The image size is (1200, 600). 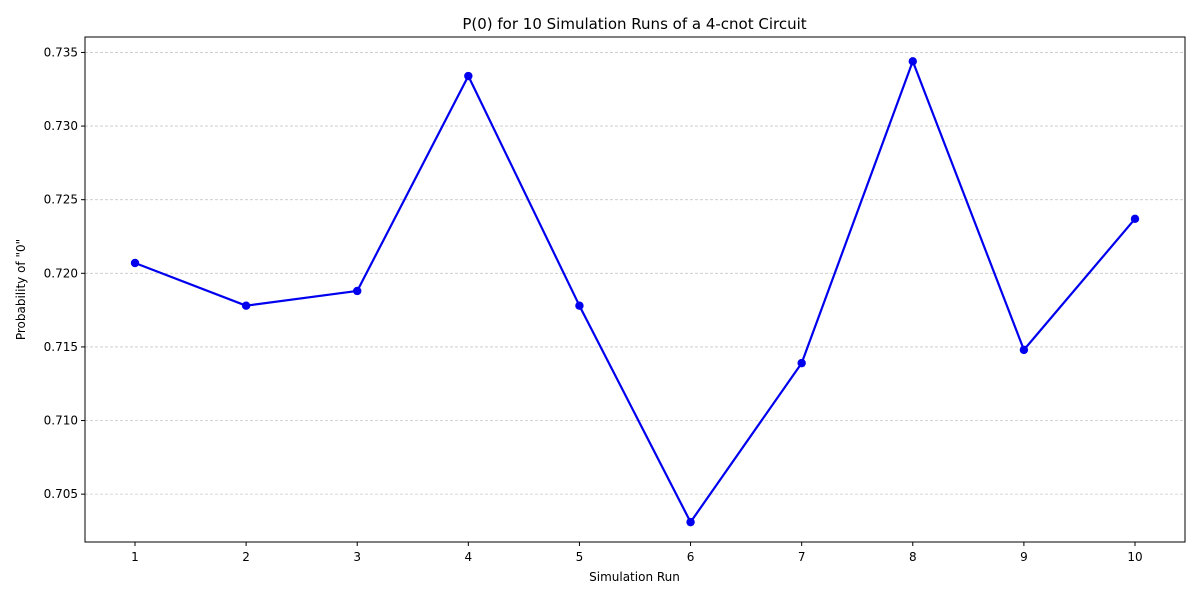 What do you see at coordinates (691, 557) in the screenshot?
I see `x-tick-label: 6` at bounding box center [691, 557].